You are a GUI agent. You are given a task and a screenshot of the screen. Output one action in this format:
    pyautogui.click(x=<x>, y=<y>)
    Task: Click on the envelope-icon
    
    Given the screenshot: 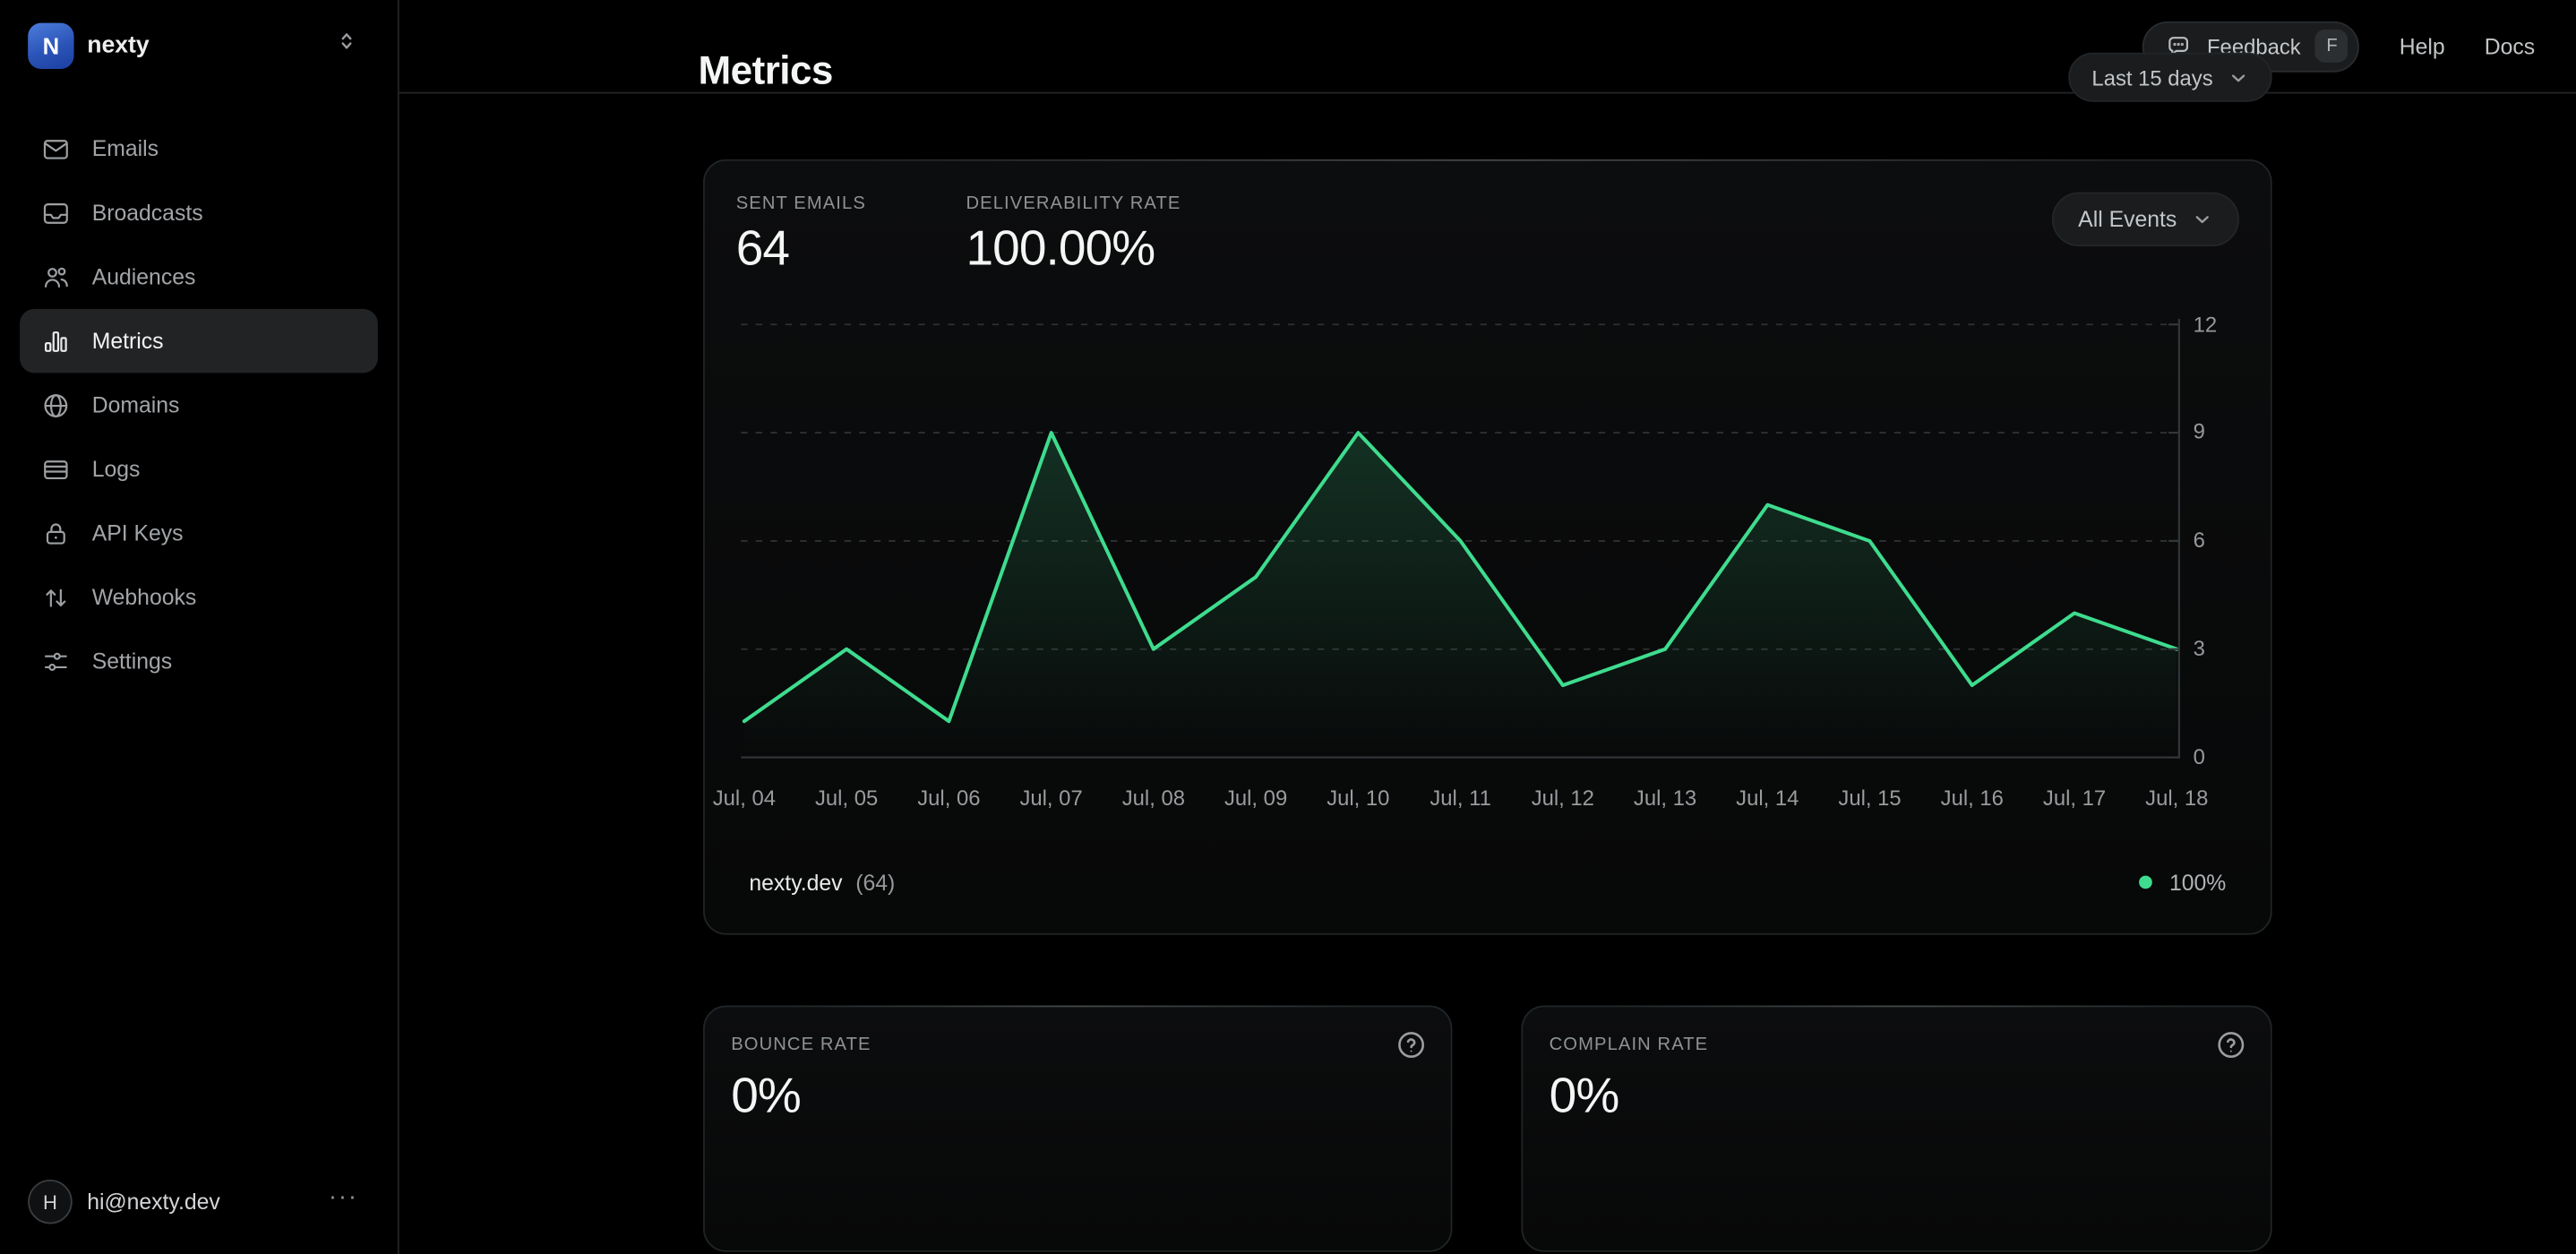 What is the action you would take?
    pyautogui.click(x=56, y=148)
    